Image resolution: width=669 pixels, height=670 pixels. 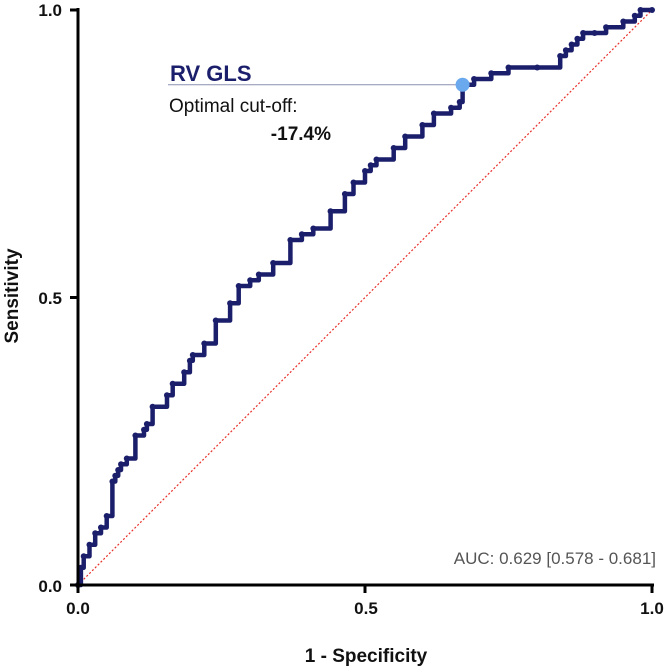 I want to click on y-tick-label-2: 1.0, so click(x=50, y=10).